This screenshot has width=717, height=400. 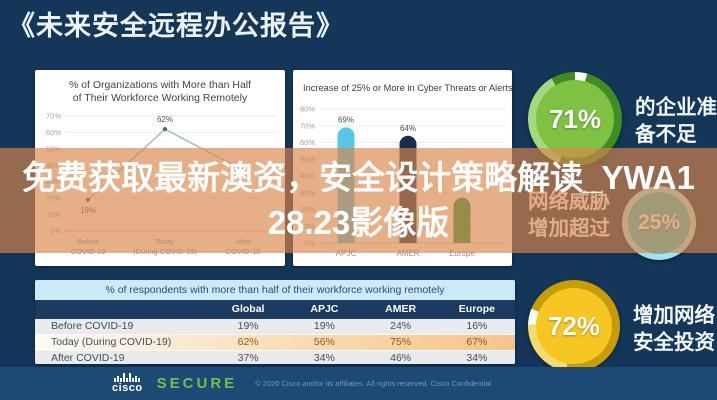 I want to click on table-row: Today (During COVID-19) 62% 56% 75% 67%, so click(x=275, y=342).